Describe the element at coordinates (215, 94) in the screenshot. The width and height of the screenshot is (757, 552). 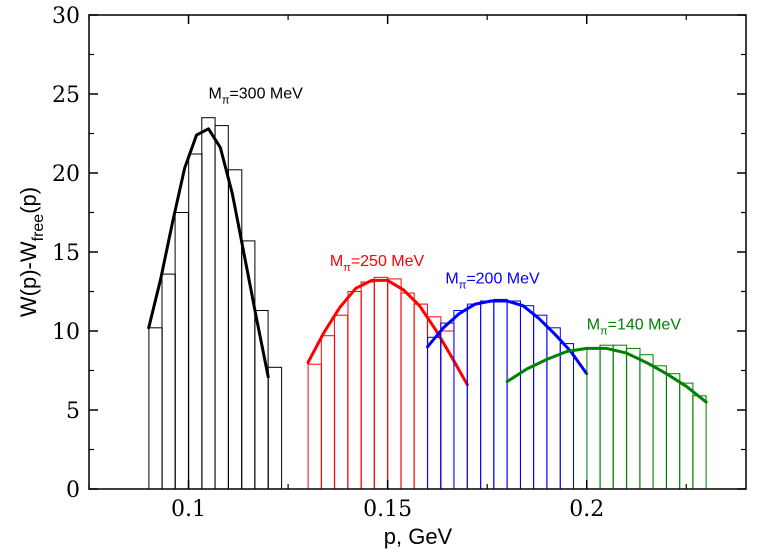
I see `series-label-prefix-0: M` at that location.